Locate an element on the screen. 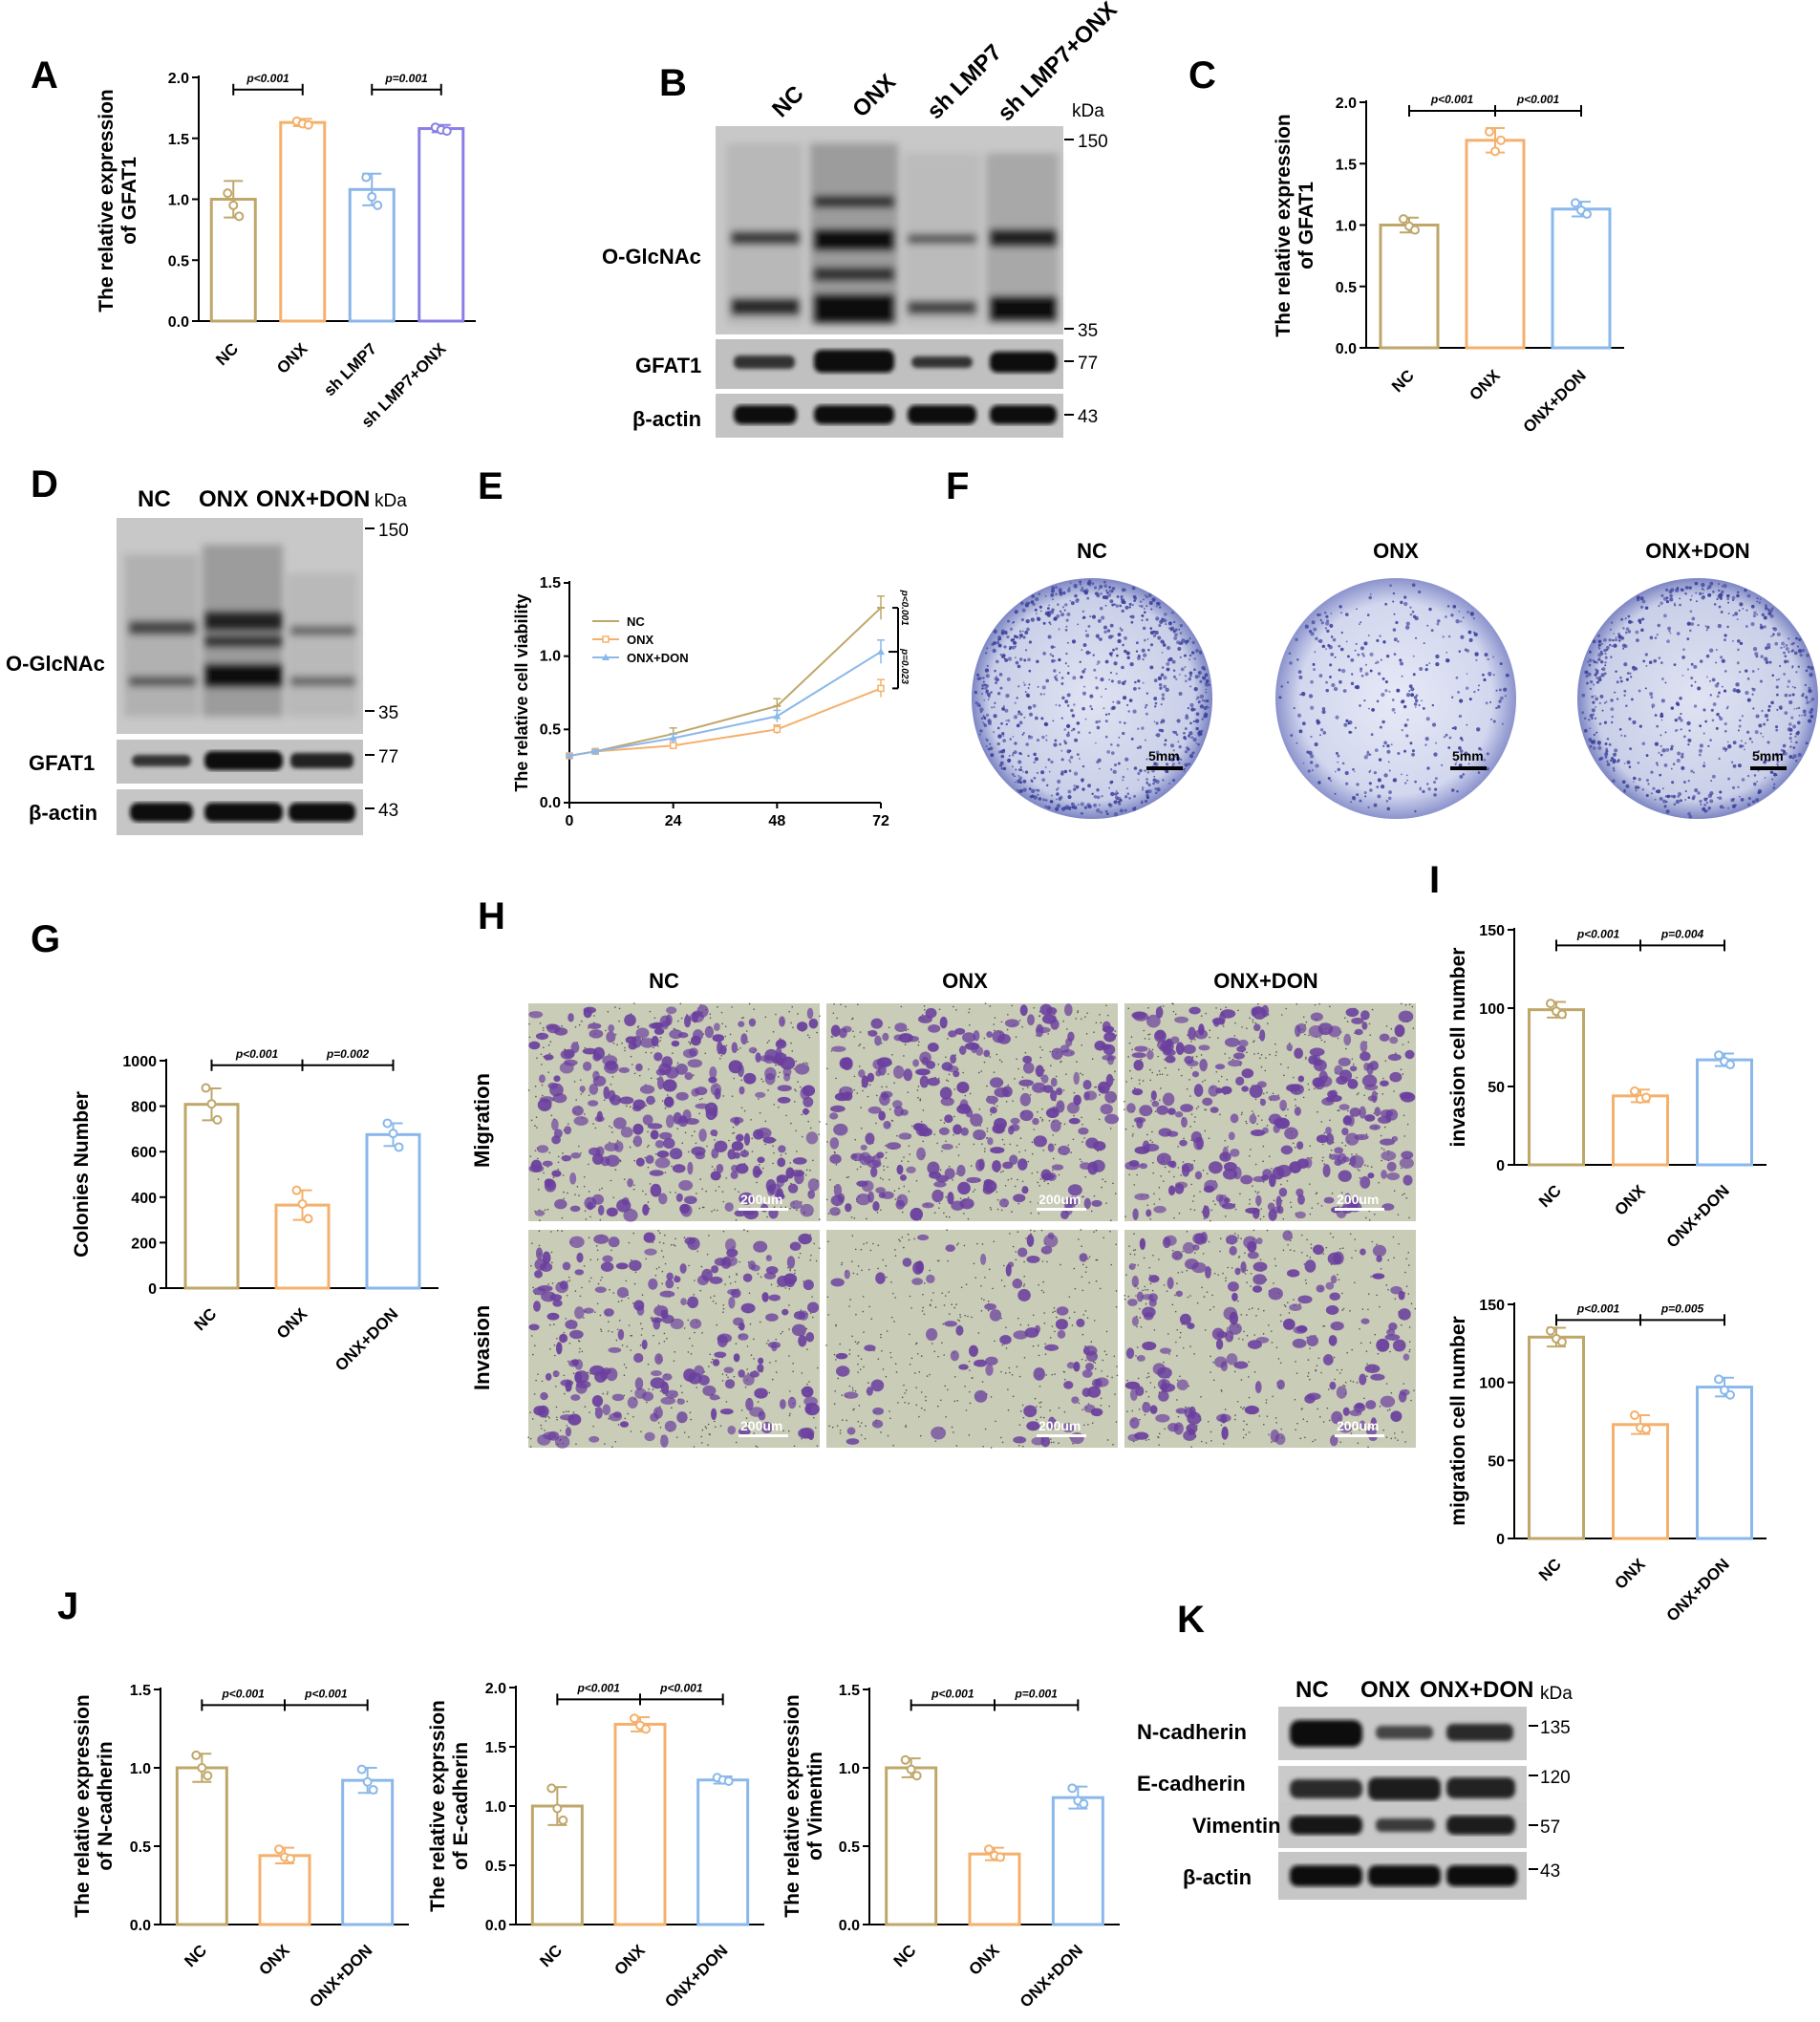 The image size is (1820, 2022). category-label: ONX is located at coordinates (629, 1960).